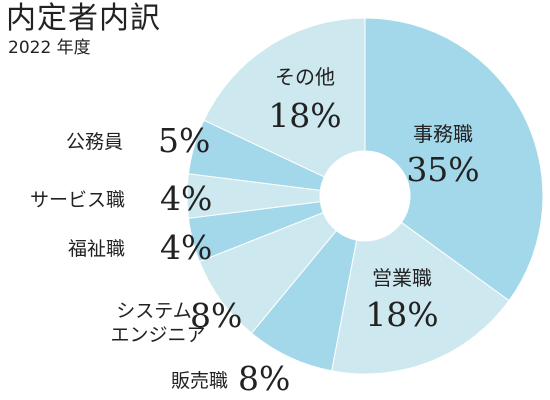 This screenshot has width=550, height=400. What do you see at coordinates (184, 140) in the screenshot?
I see `slice-percent-label: 5%` at bounding box center [184, 140].